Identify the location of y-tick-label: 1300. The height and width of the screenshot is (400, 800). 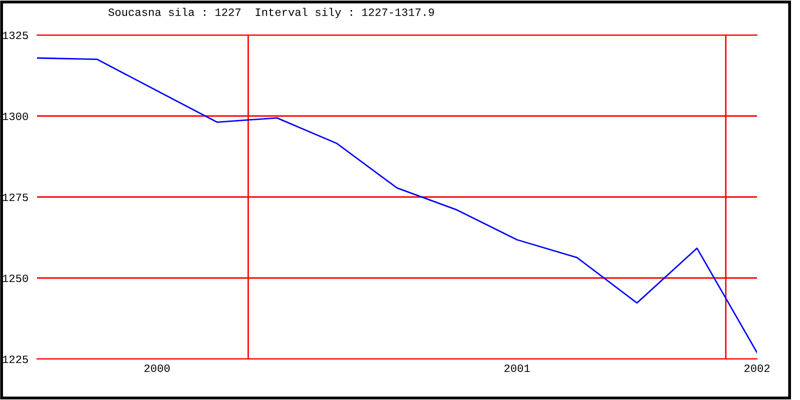
(15, 116).